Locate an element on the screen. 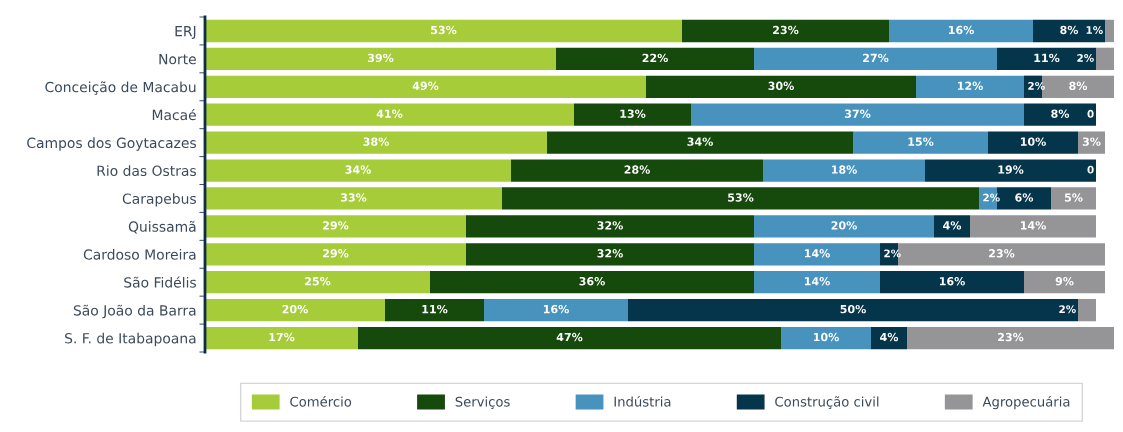 This screenshot has height=432, width=1123. data-label: 9% is located at coordinates (1064, 281).